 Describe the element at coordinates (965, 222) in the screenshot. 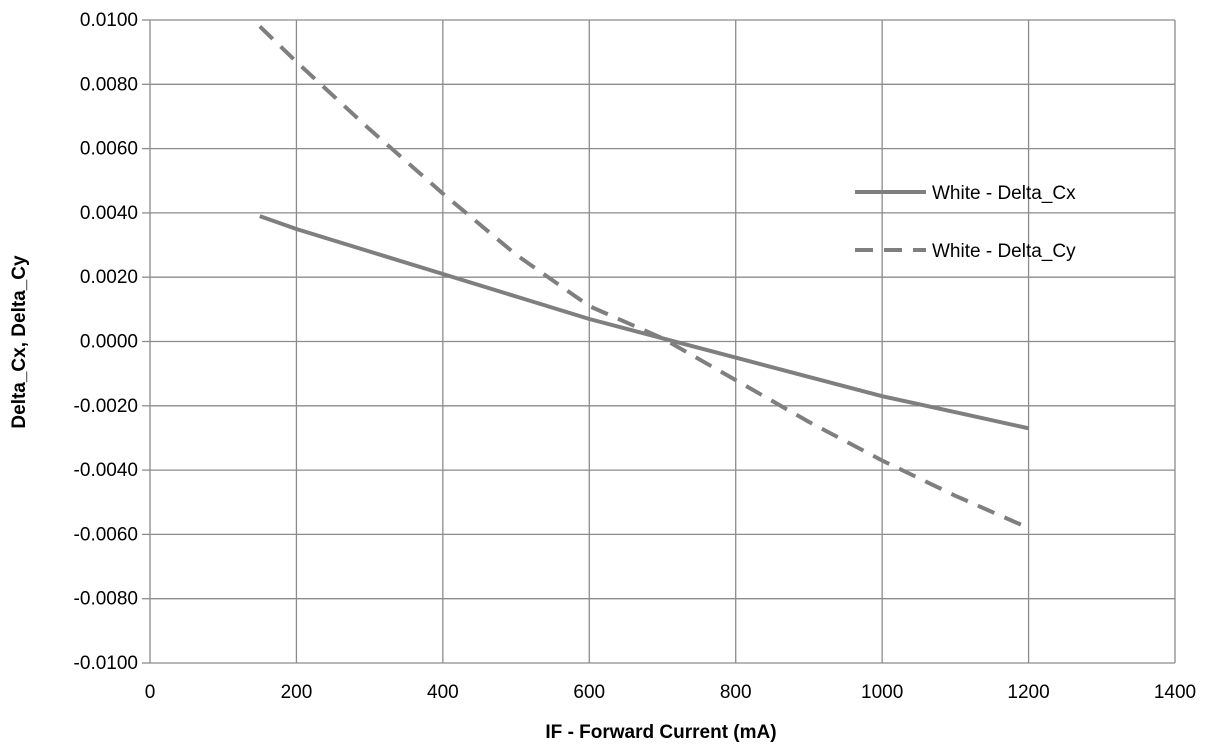

I see `legend: White - Delta_Cx White - Delta_Cy` at that location.